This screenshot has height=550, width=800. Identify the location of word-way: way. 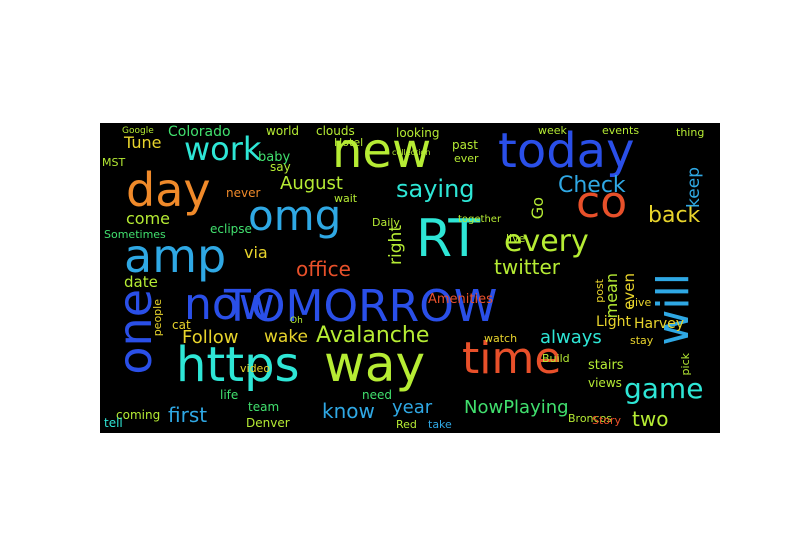
(375, 364).